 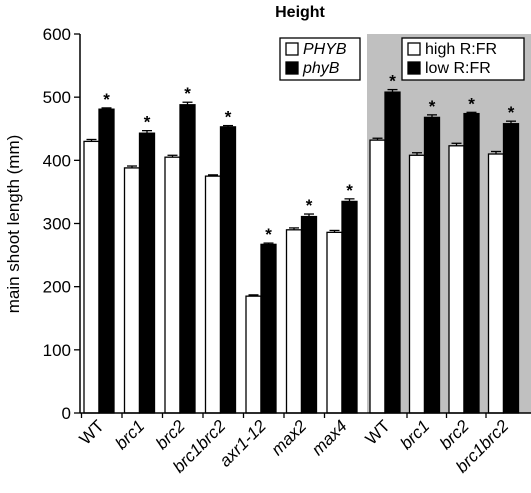 What do you see at coordinates (417, 154) in the screenshot?
I see `error-bar-p1-s0-c1` at bounding box center [417, 154].